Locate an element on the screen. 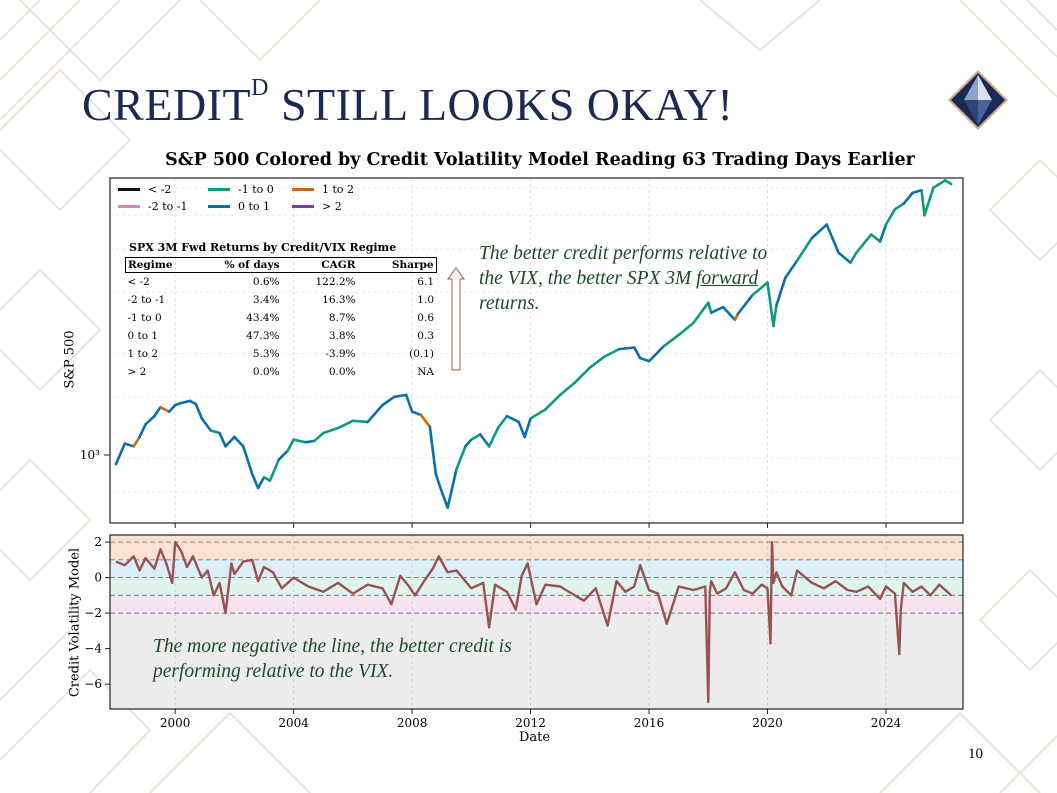 The width and height of the screenshot is (1057, 793). table-cell: 5.3% is located at coordinates (266, 354).